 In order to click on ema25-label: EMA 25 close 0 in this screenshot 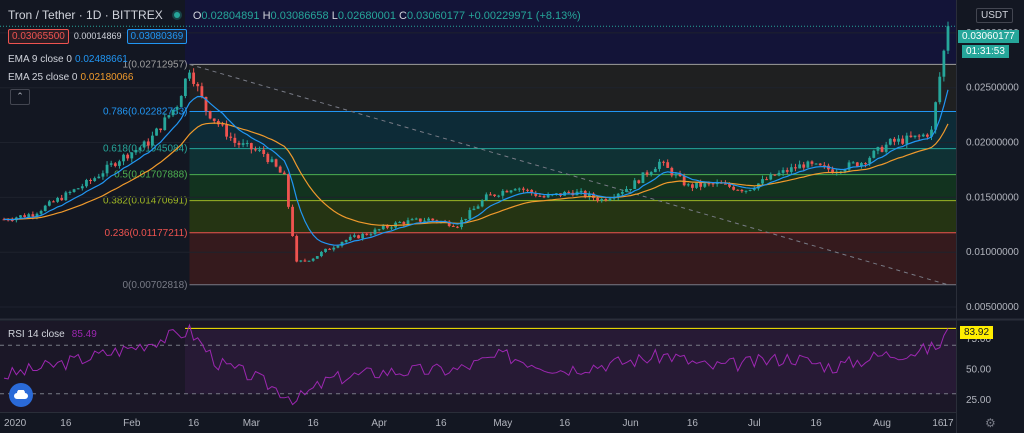, I will do `click(43, 77)`.